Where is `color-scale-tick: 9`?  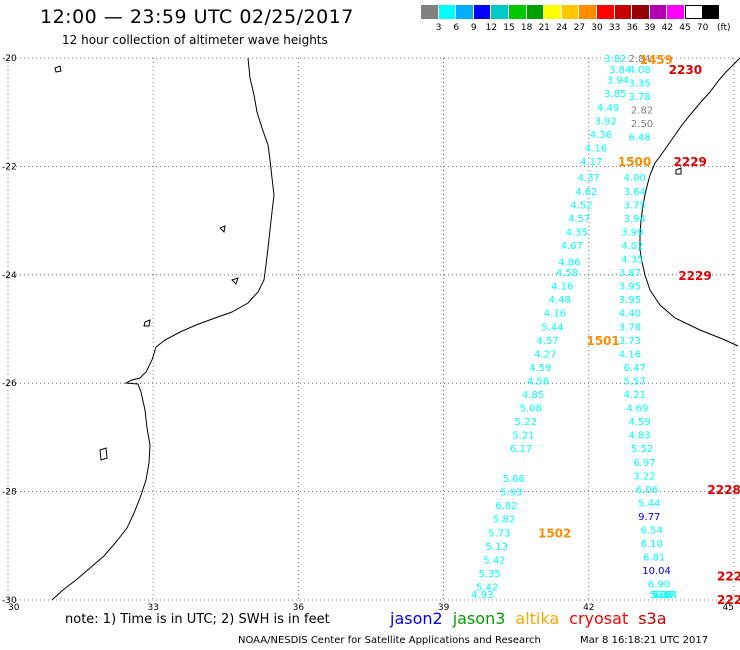 color-scale-tick: 9 is located at coordinates (473, 28).